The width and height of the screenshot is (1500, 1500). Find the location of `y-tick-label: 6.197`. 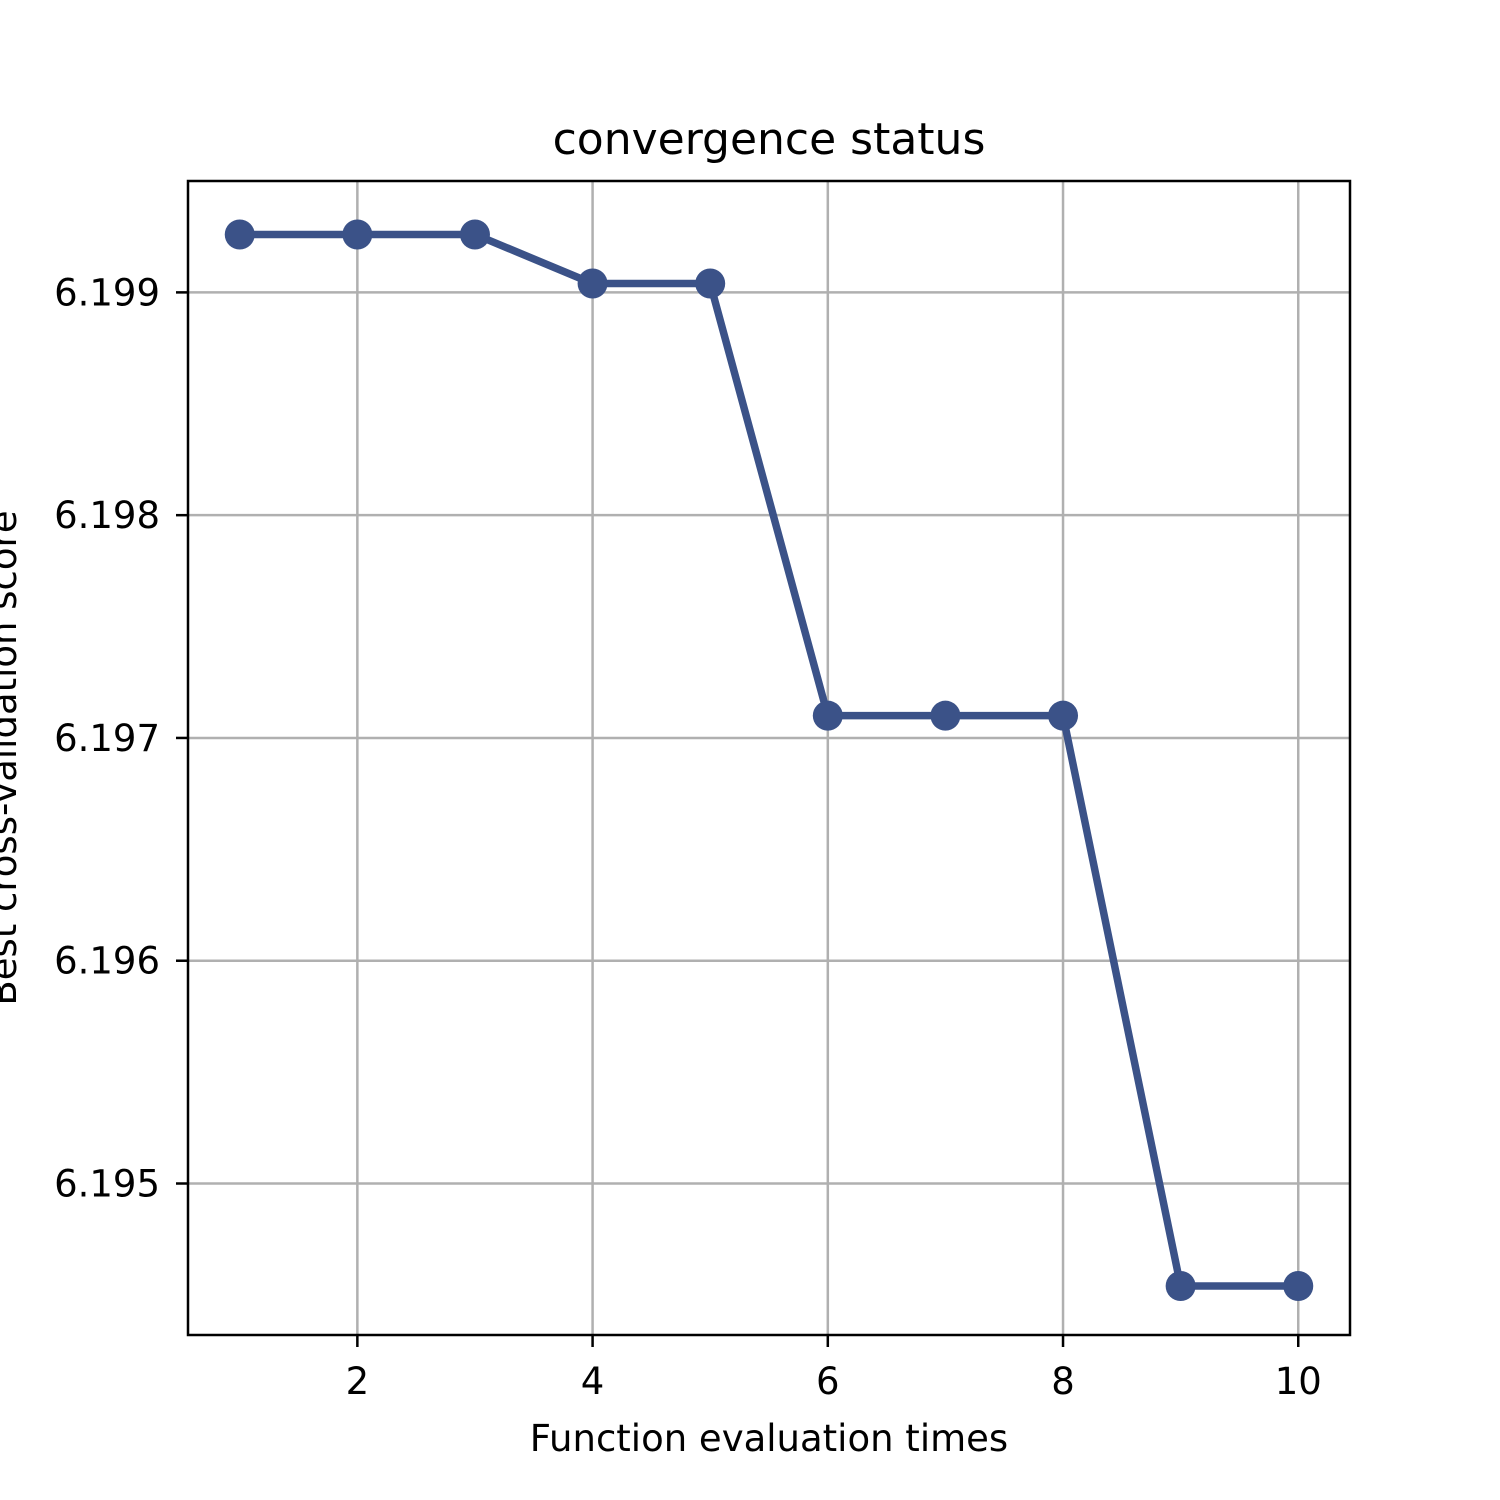

y-tick-label: 6.197 is located at coordinates (107, 738).